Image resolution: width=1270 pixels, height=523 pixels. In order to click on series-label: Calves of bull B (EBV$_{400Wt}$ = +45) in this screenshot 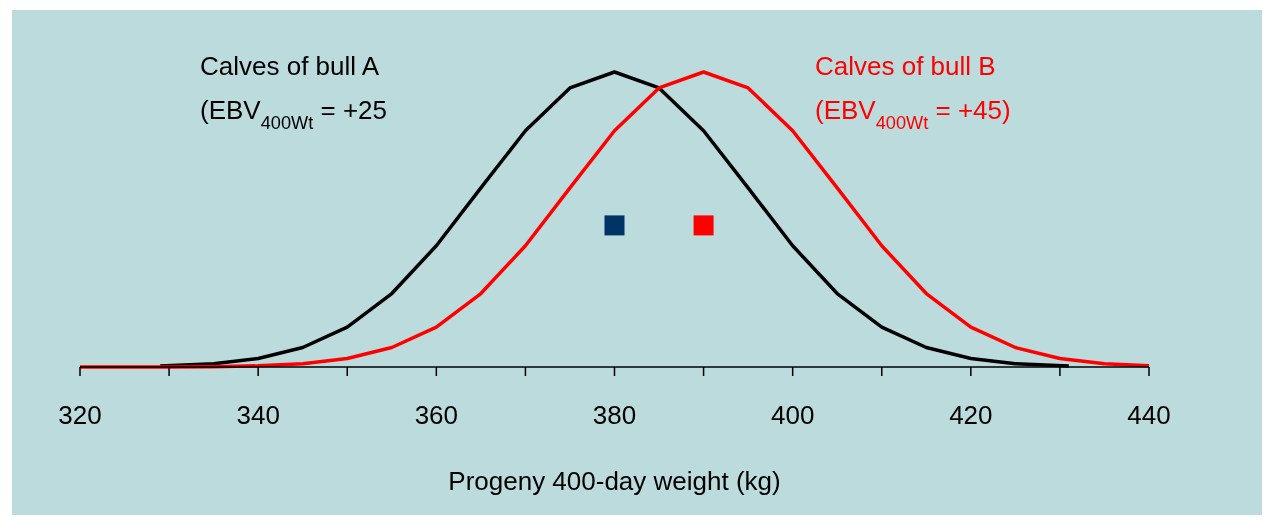, I will do `click(913, 92)`.